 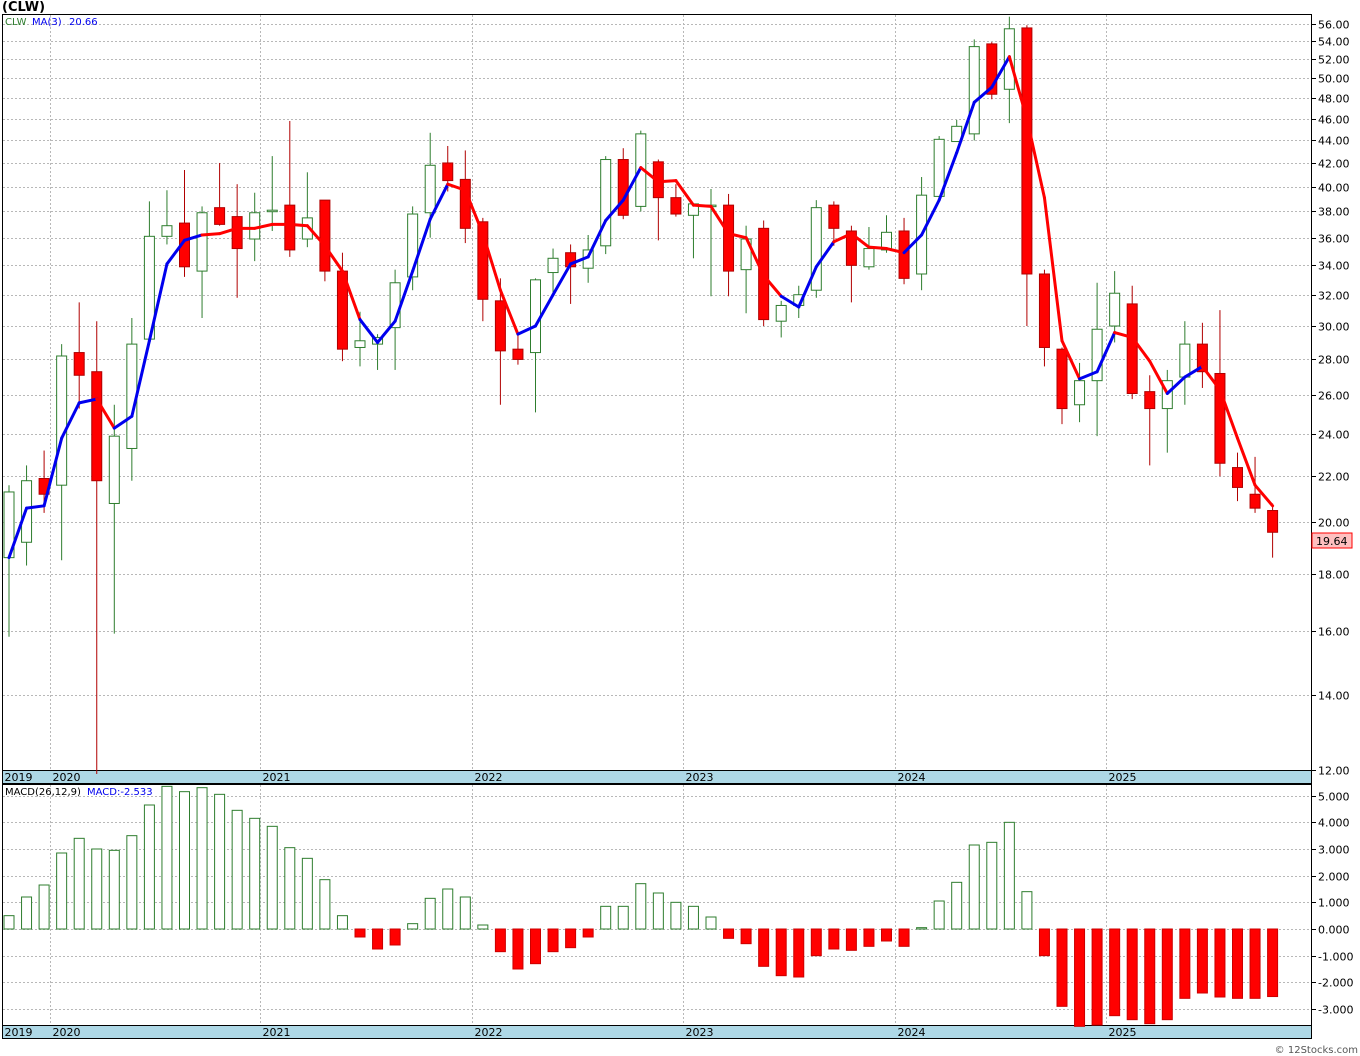 I want to click on macd-y-tick-label: 1.000, so click(x=1334, y=903).